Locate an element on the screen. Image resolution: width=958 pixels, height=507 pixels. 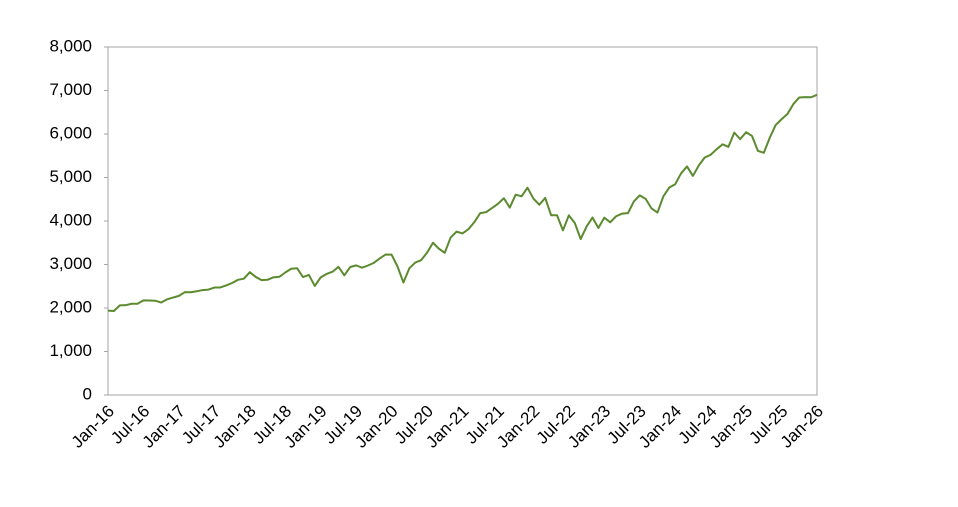
y-tick-label: 5,000 is located at coordinates (70, 176).